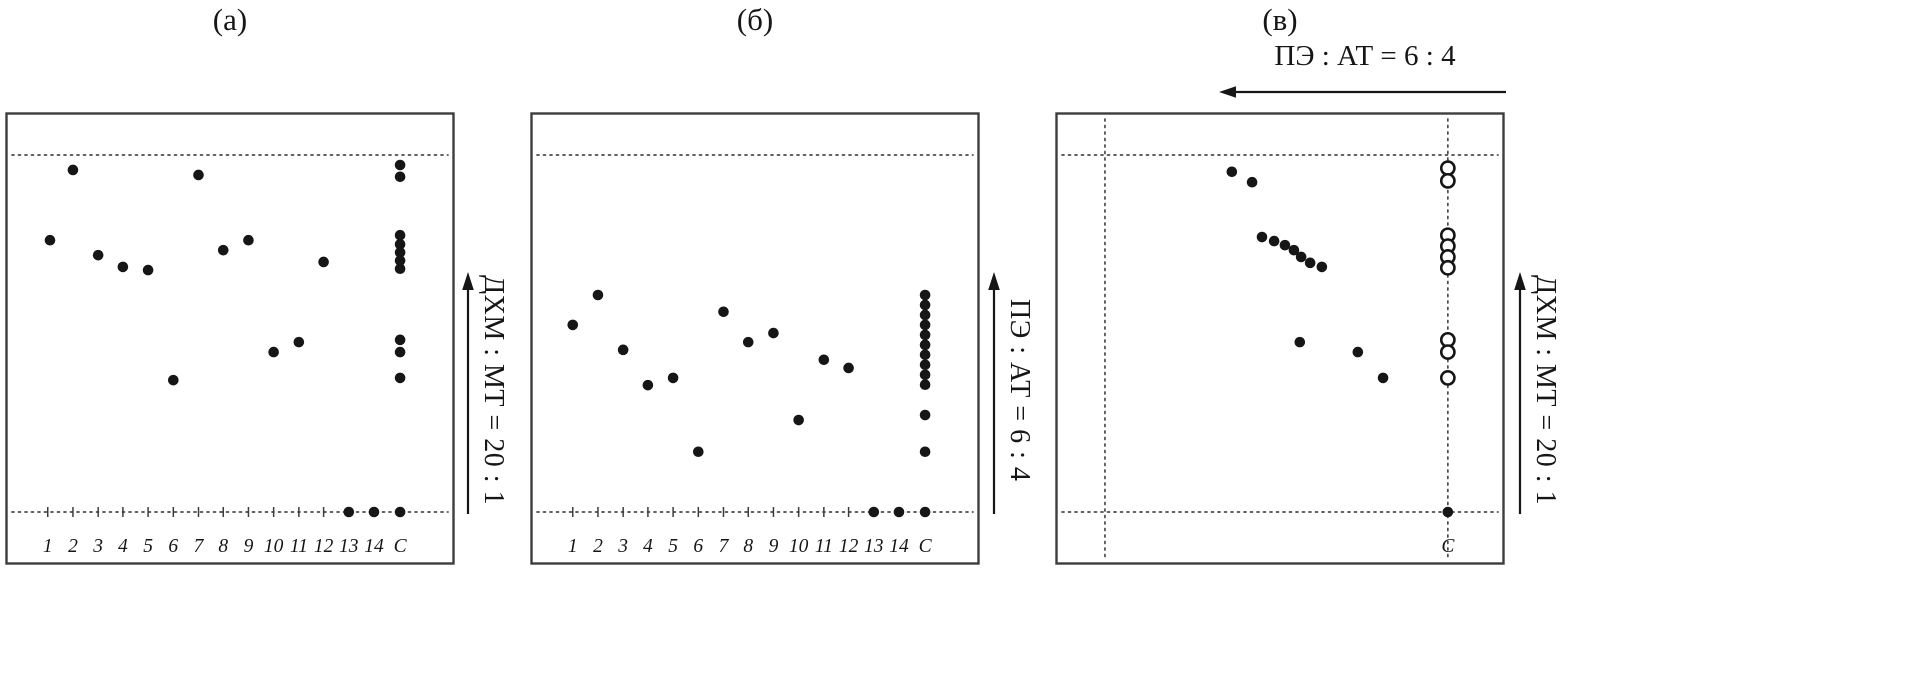 Image resolution: width=1923 pixels, height=698 pixels. What do you see at coordinates (1365, 56) in the screenshot?
I see `top-solvent-label: ПЭ : АТ = 6 : 4` at bounding box center [1365, 56].